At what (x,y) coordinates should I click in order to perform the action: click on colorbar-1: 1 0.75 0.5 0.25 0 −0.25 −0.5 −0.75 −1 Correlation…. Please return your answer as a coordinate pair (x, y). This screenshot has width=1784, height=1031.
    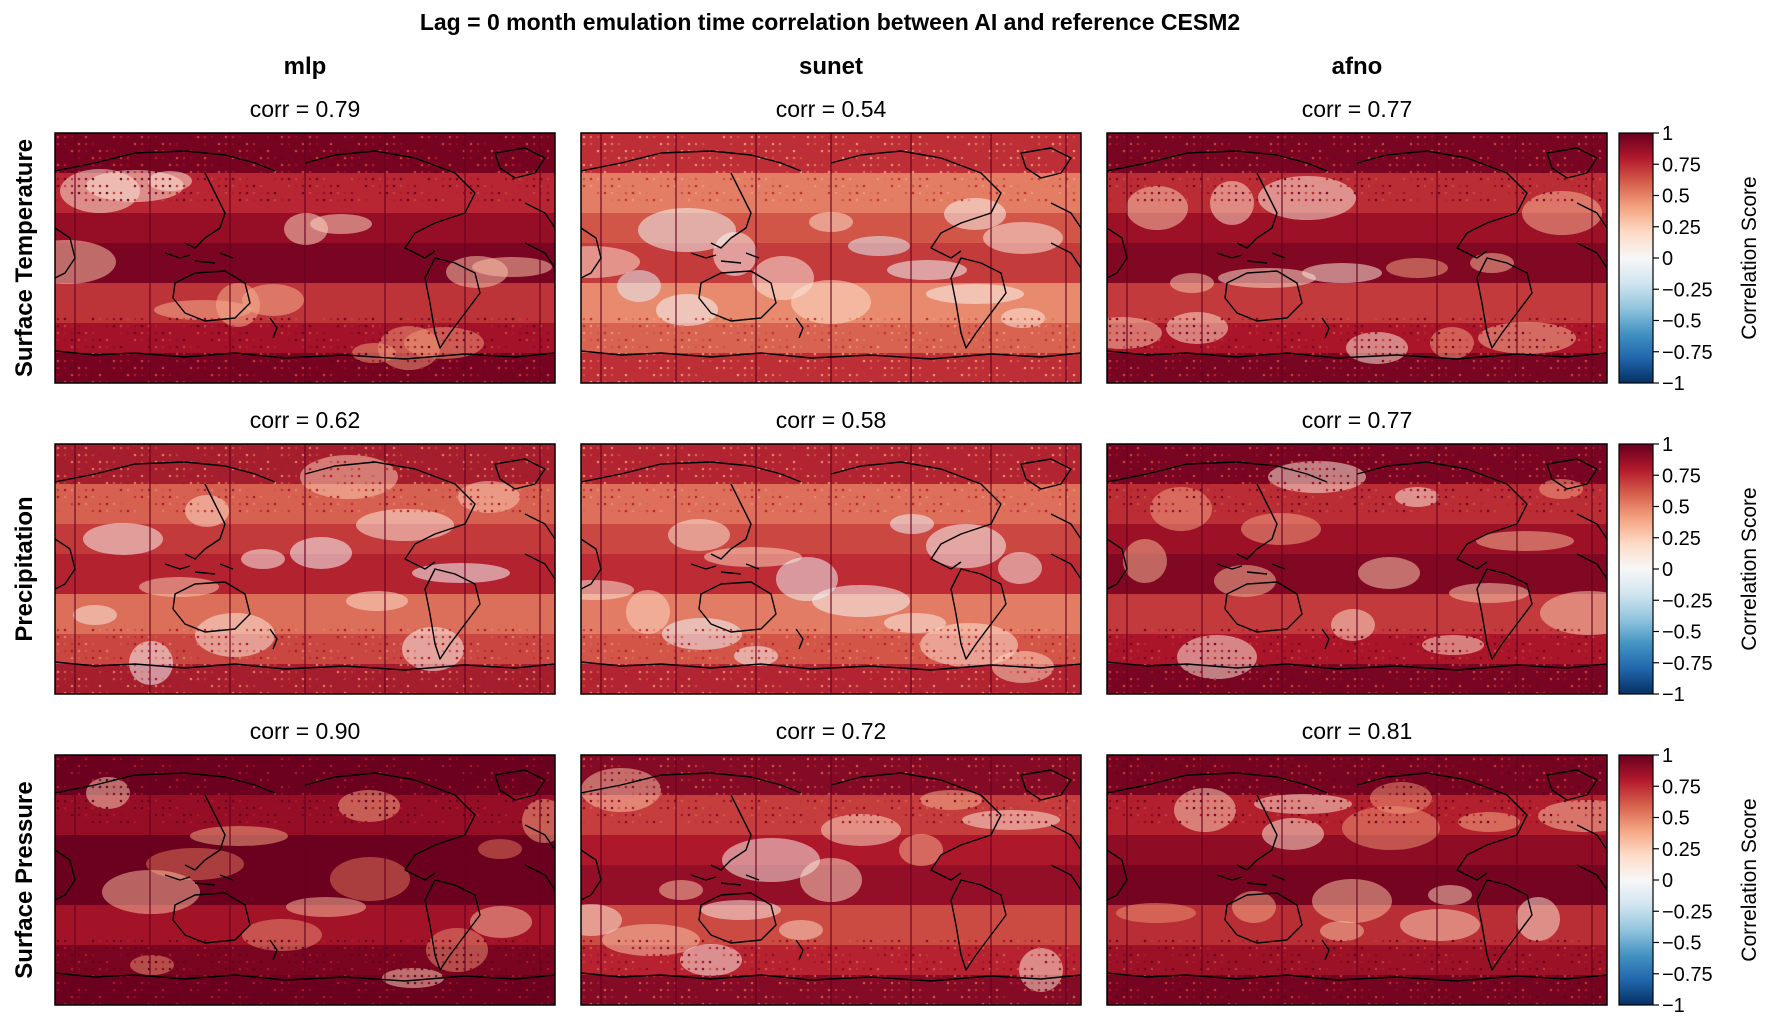
    Looking at the image, I should click on (1689, 259).